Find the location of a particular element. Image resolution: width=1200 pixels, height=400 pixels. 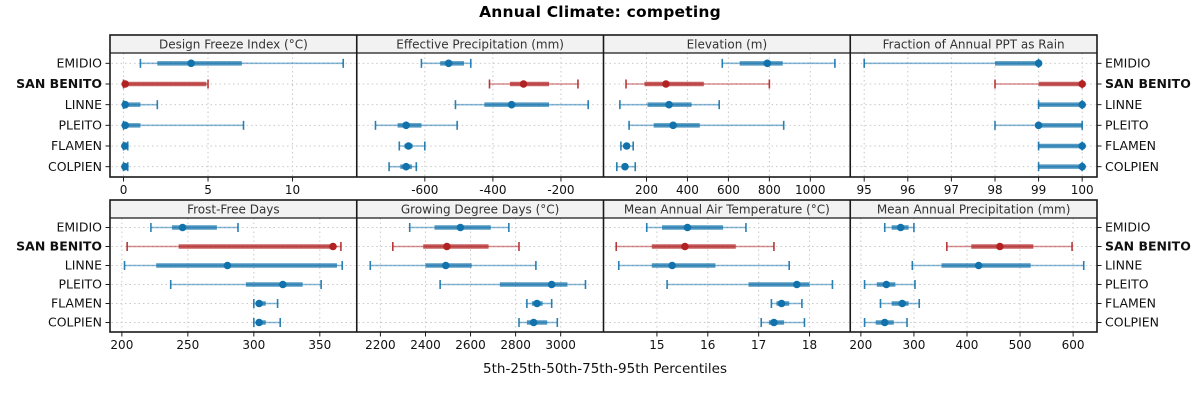

x-tick-label: 350 is located at coordinates (319, 345).